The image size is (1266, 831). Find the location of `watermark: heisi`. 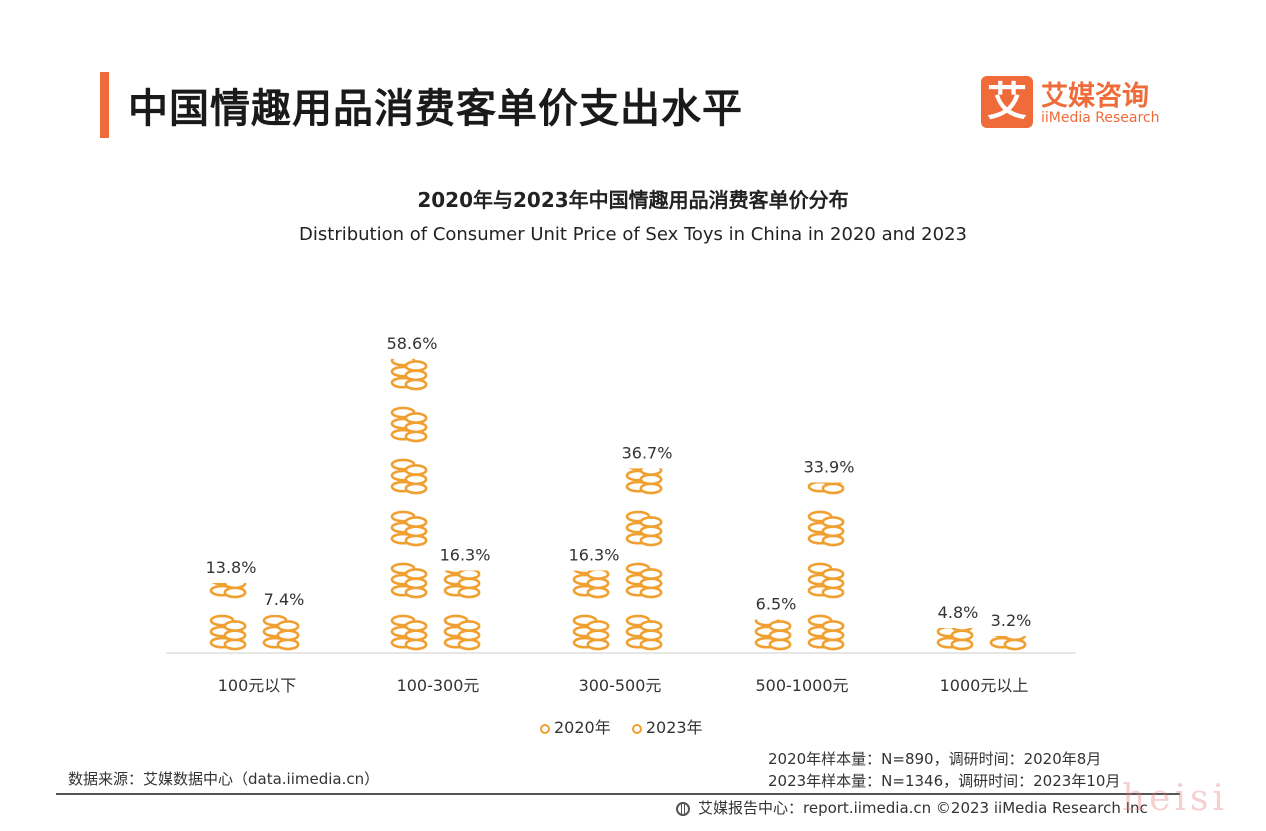

watermark: heisi is located at coordinates (1175, 798).